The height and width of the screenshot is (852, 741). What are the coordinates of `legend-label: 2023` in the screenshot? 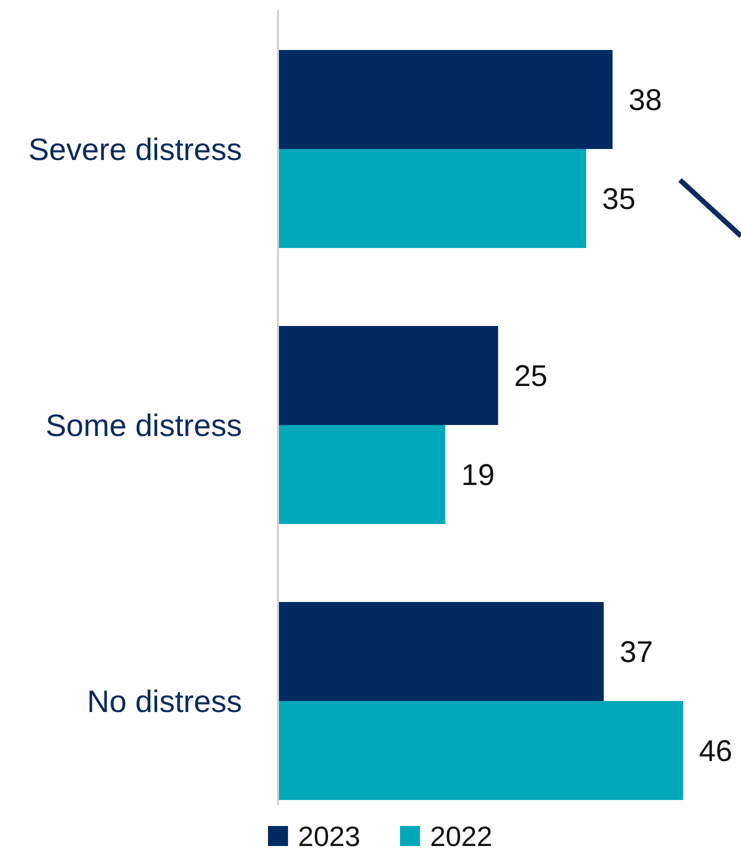 It's located at (329, 836).